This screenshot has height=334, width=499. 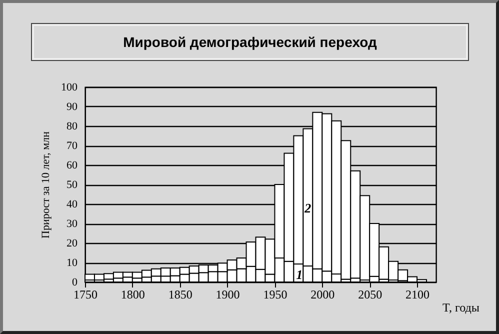 What do you see at coordinates (461, 307) in the screenshot?
I see `x-axis-title: T, годы` at bounding box center [461, 307].